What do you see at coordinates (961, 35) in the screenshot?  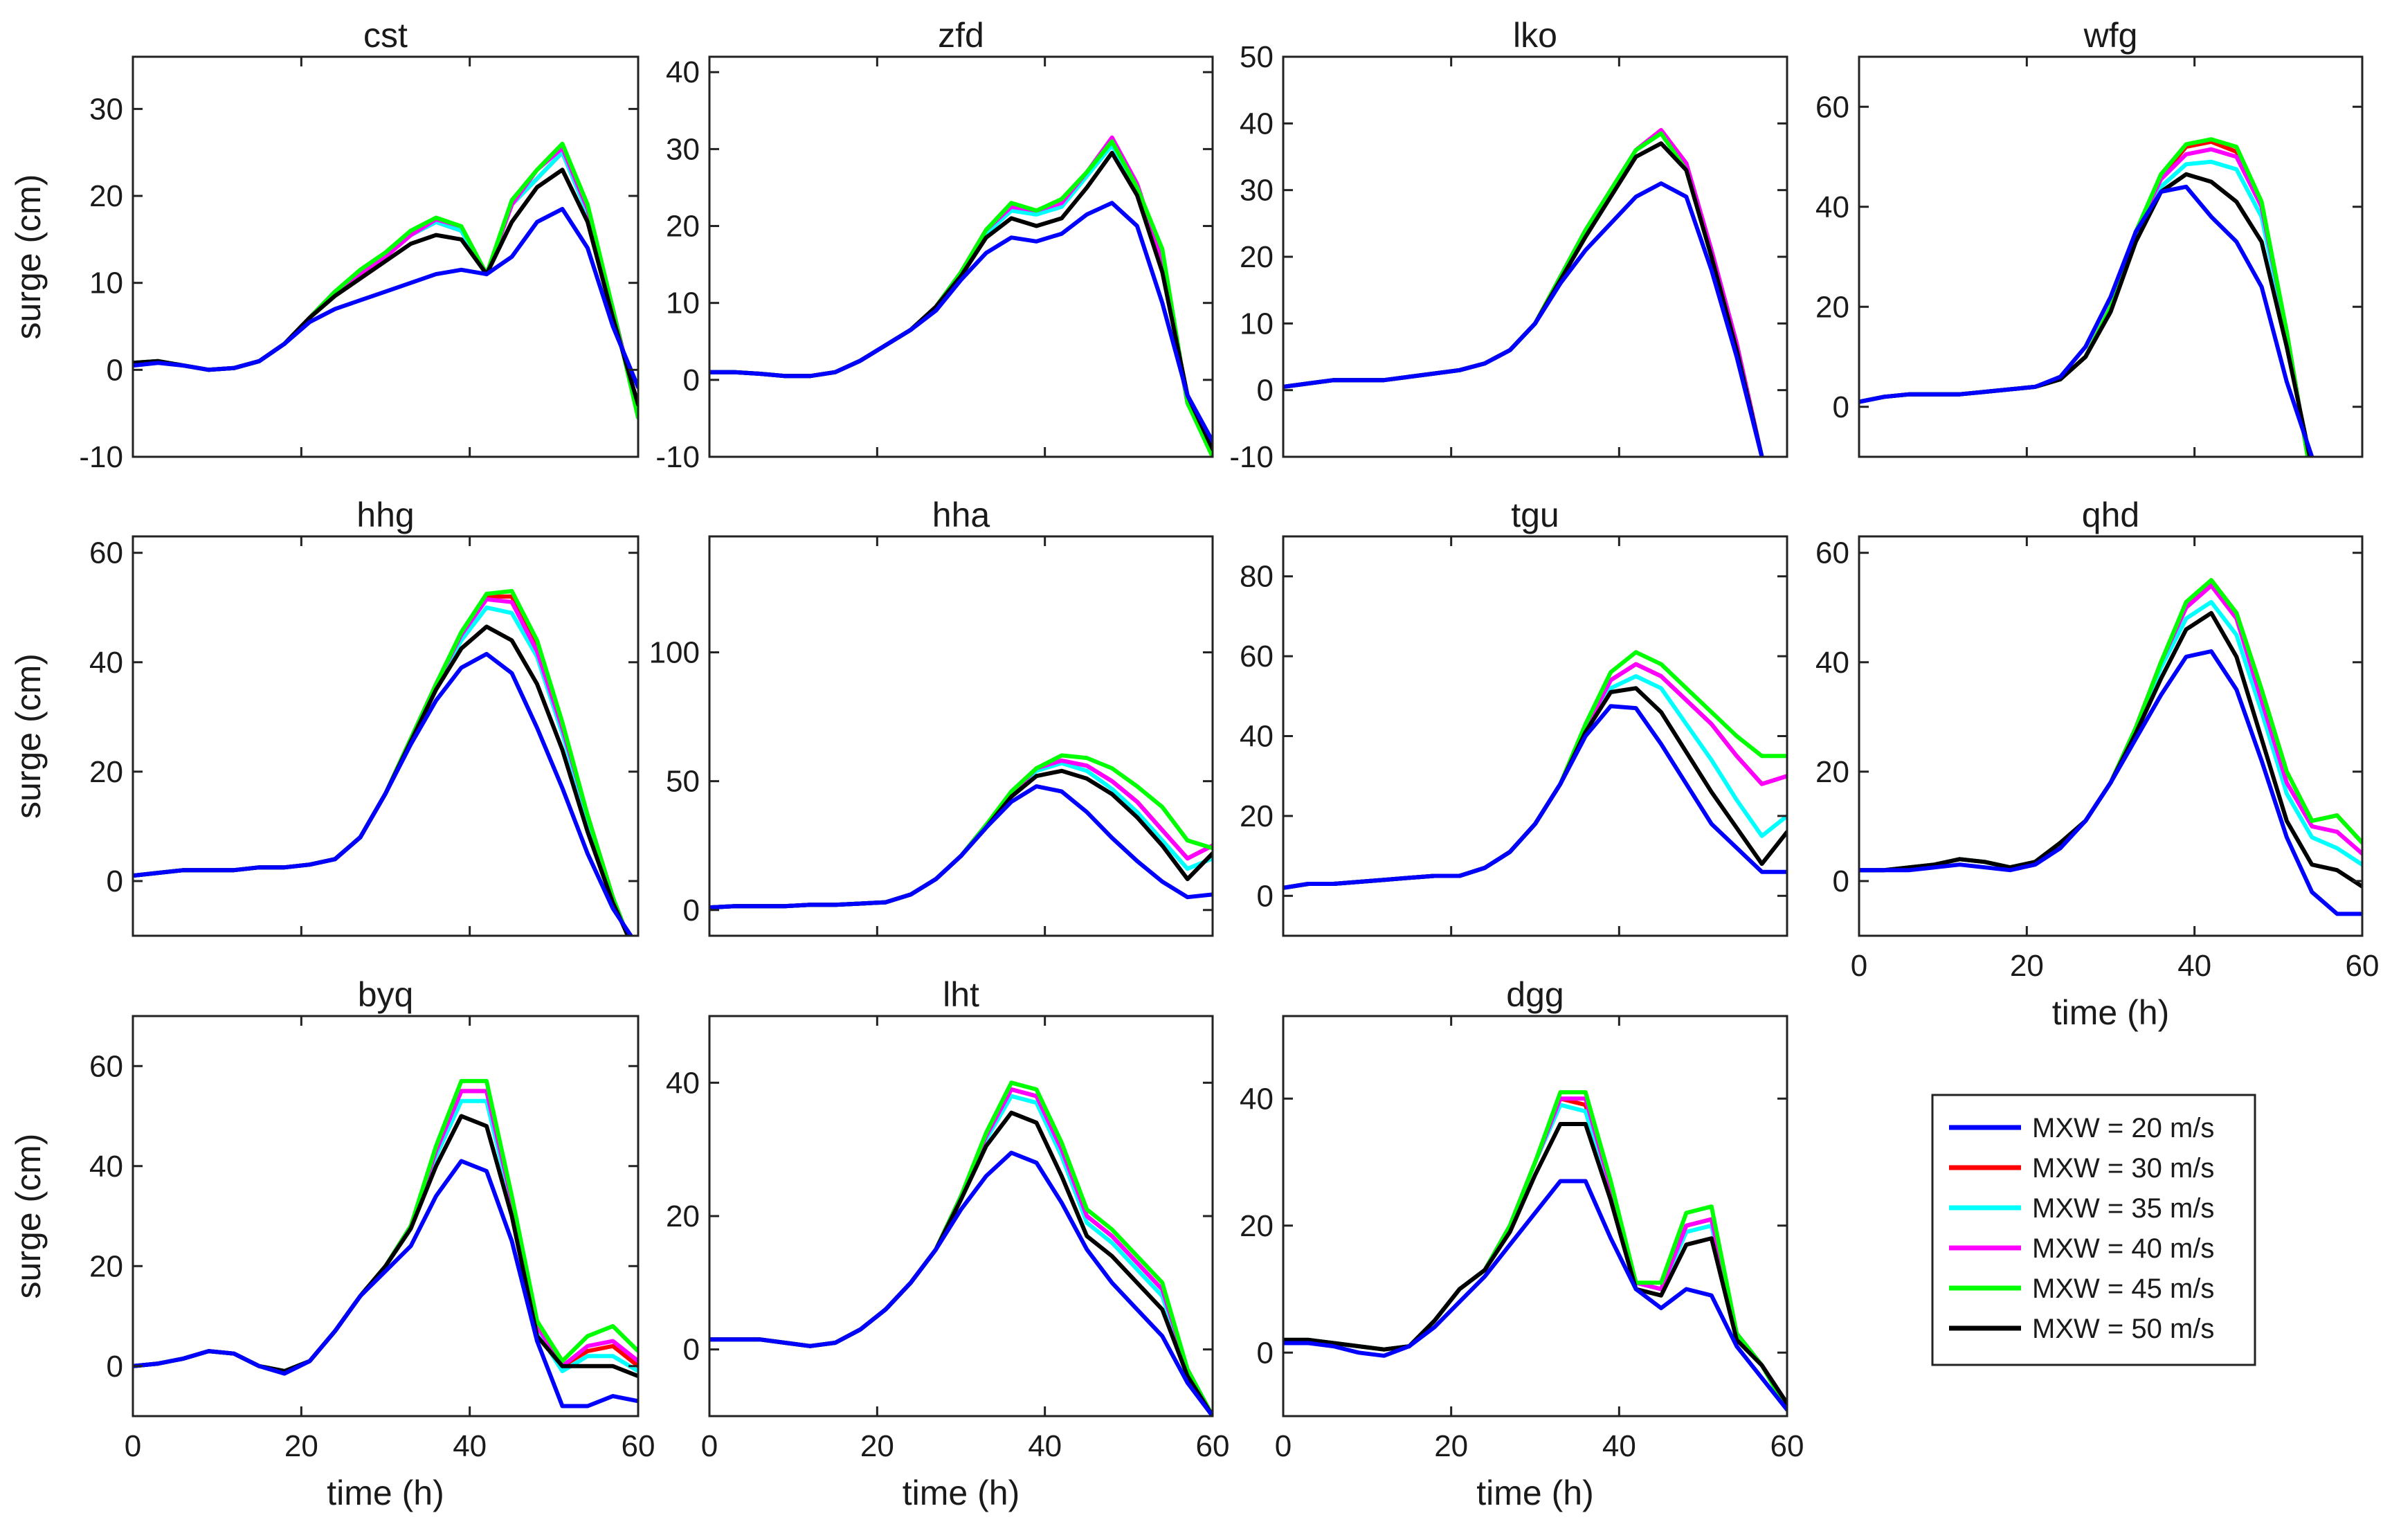 I see `subplot-title: zfd` at bounding box center [961, 35].